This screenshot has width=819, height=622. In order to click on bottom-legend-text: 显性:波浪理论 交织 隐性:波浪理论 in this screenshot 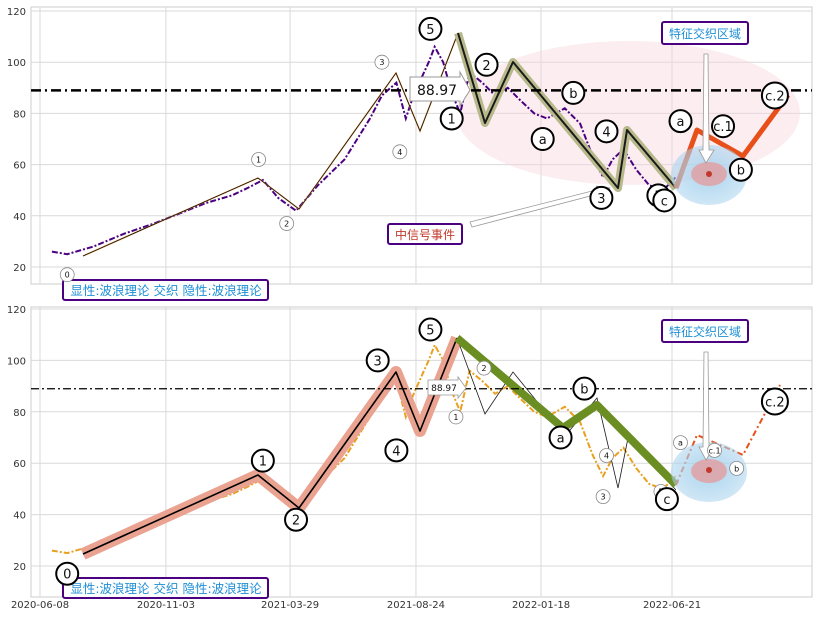, I will do `click(166, 588)`.